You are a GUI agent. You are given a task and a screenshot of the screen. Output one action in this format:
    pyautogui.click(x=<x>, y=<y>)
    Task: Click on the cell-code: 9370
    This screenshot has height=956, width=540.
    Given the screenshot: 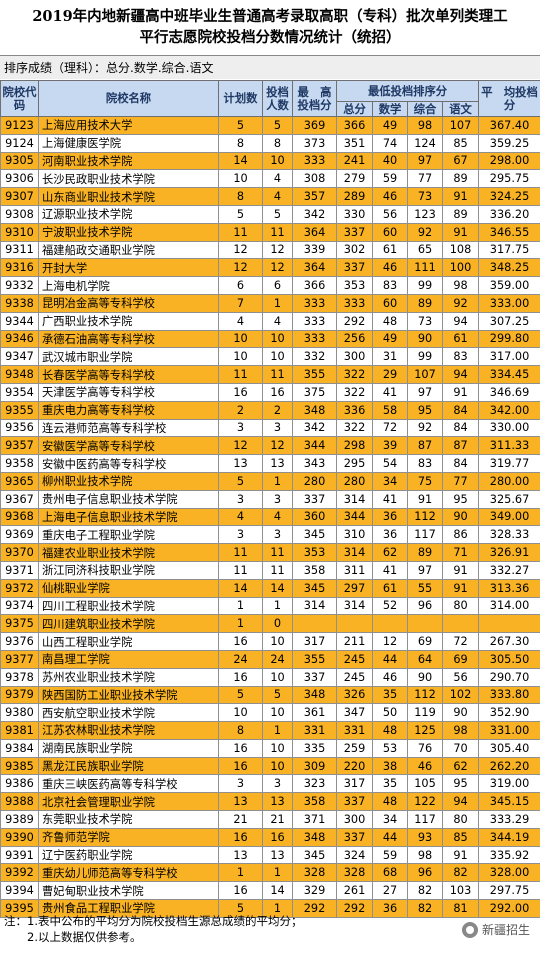 What is the action you would take?
    pyautogui.click(x=19, y=552)
    